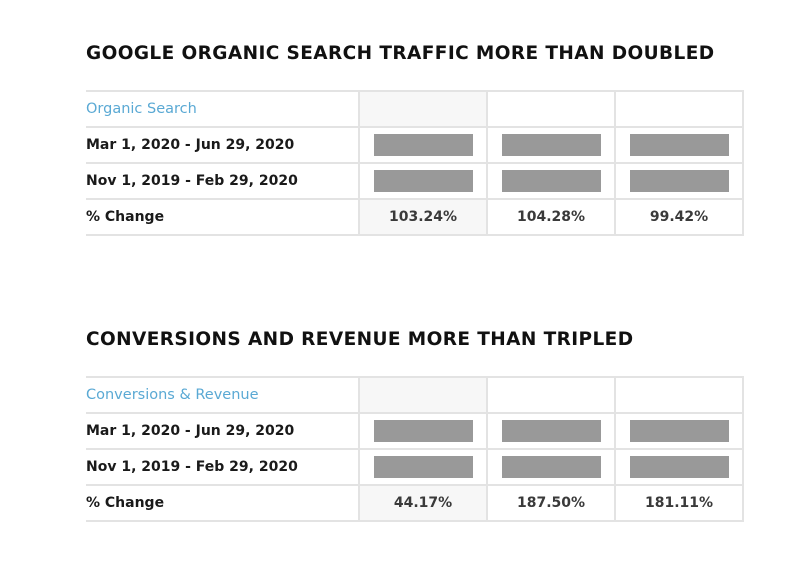  What do you see at coordinates (679, 503) in the screenshot?
I see `percent-change-value: 181.11%` at bounding box center [679, 503].